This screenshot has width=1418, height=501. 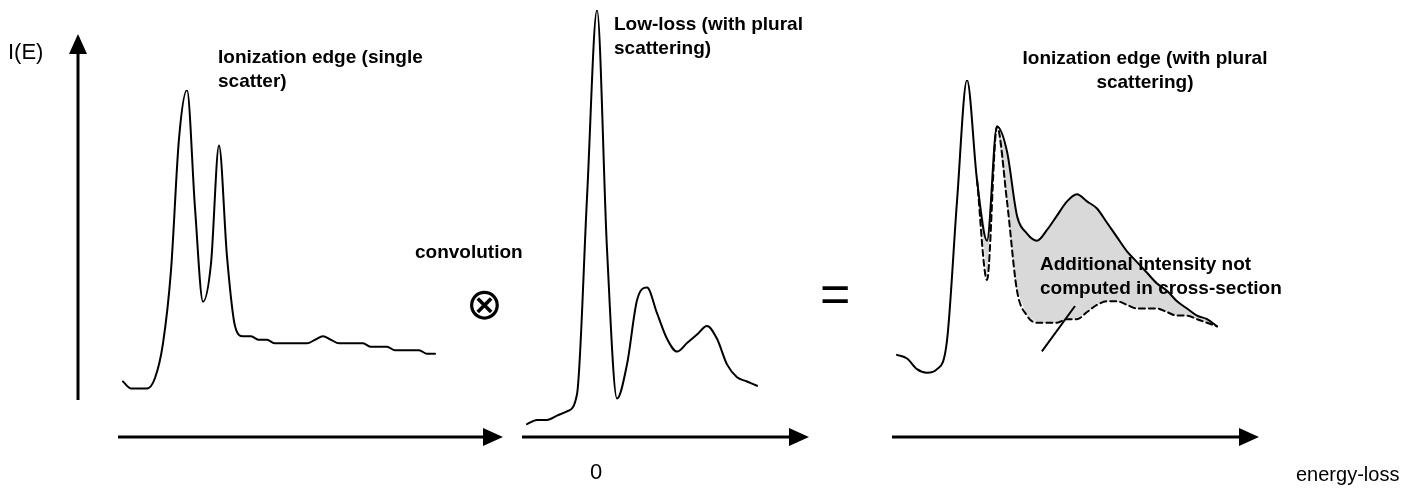 I want to click on annotation: ⊗, so click(x=484, y=304).